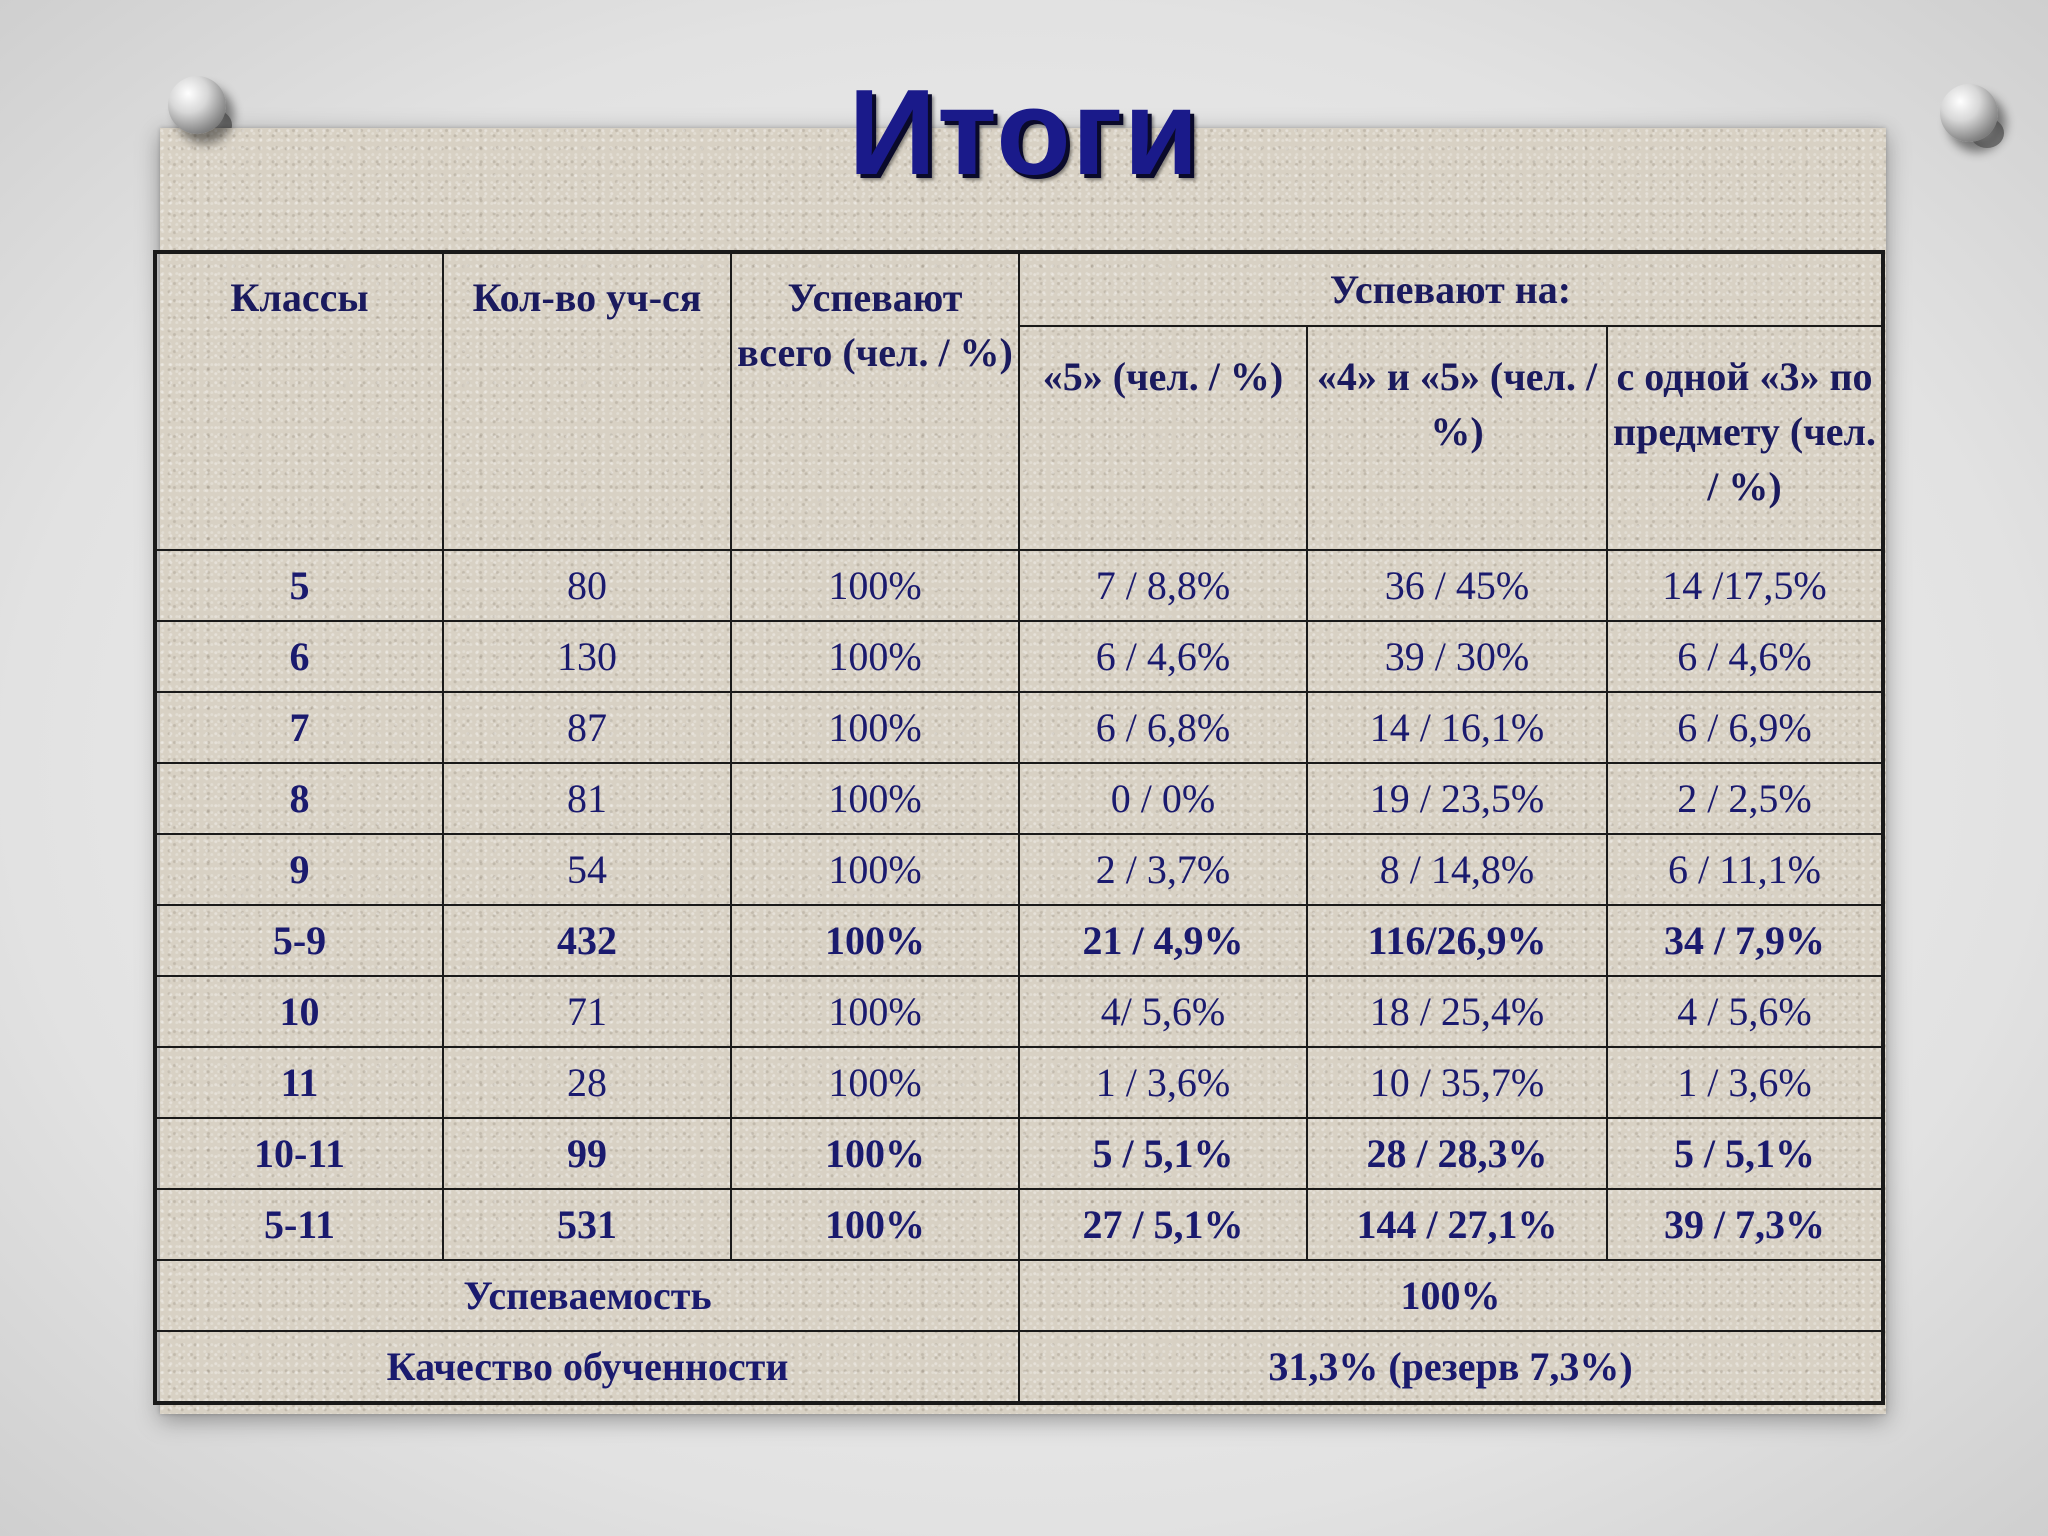 The width and height of the screenshot is (2048, 1536). What do you see at coordinates (1745, 1082) in the screenshot?
I see `cell-one-three: 1 / 3,6%` at bounding box center [1745, 1082].